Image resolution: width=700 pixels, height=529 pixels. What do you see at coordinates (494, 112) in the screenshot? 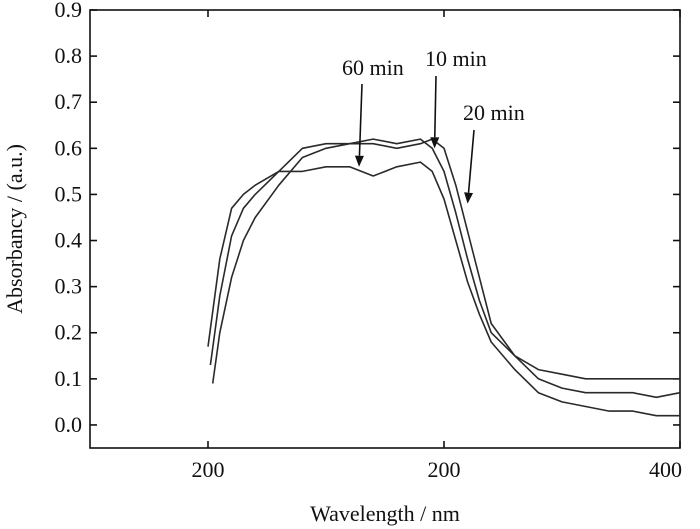
I see `annotation-label-20-min: 20 min` at bounding box center [494, 112].